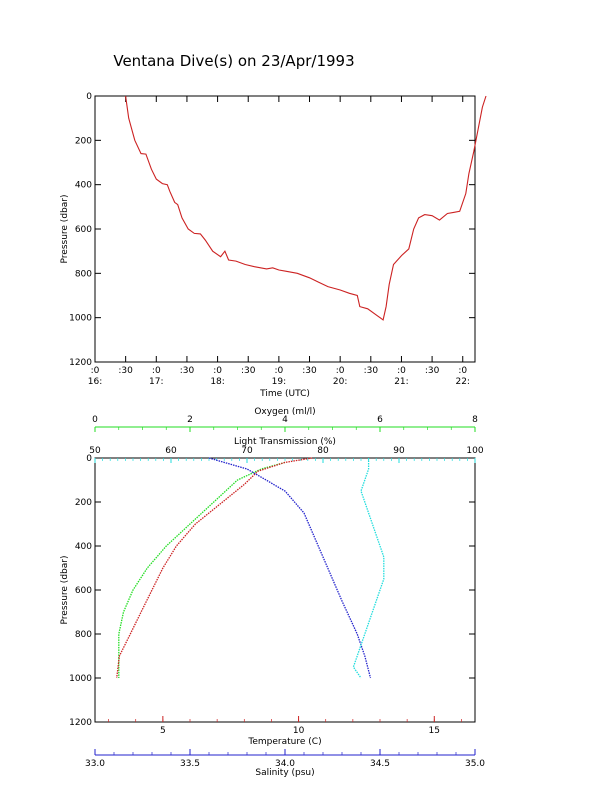  What do you see at coordinates (217, 382) in the screenshot?
I see `time-tick-hour-label: 18:` at bounding box center [217, 382].